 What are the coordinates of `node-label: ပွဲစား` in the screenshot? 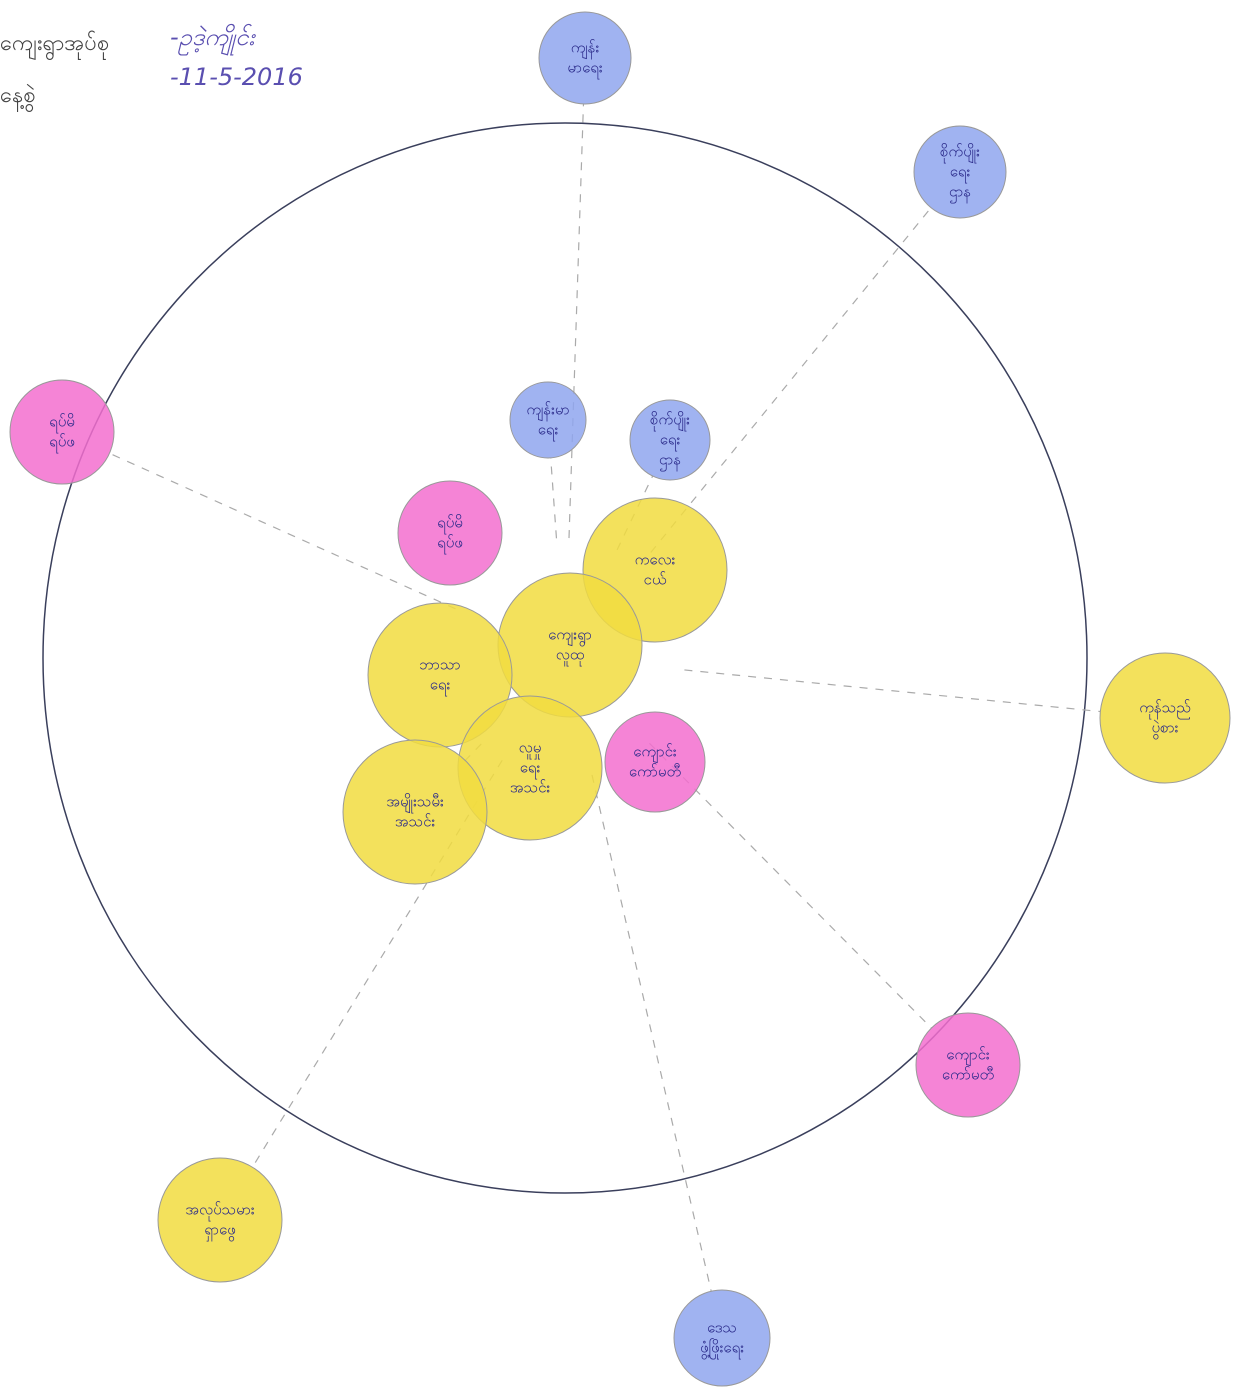 It's located at (1165, 729).